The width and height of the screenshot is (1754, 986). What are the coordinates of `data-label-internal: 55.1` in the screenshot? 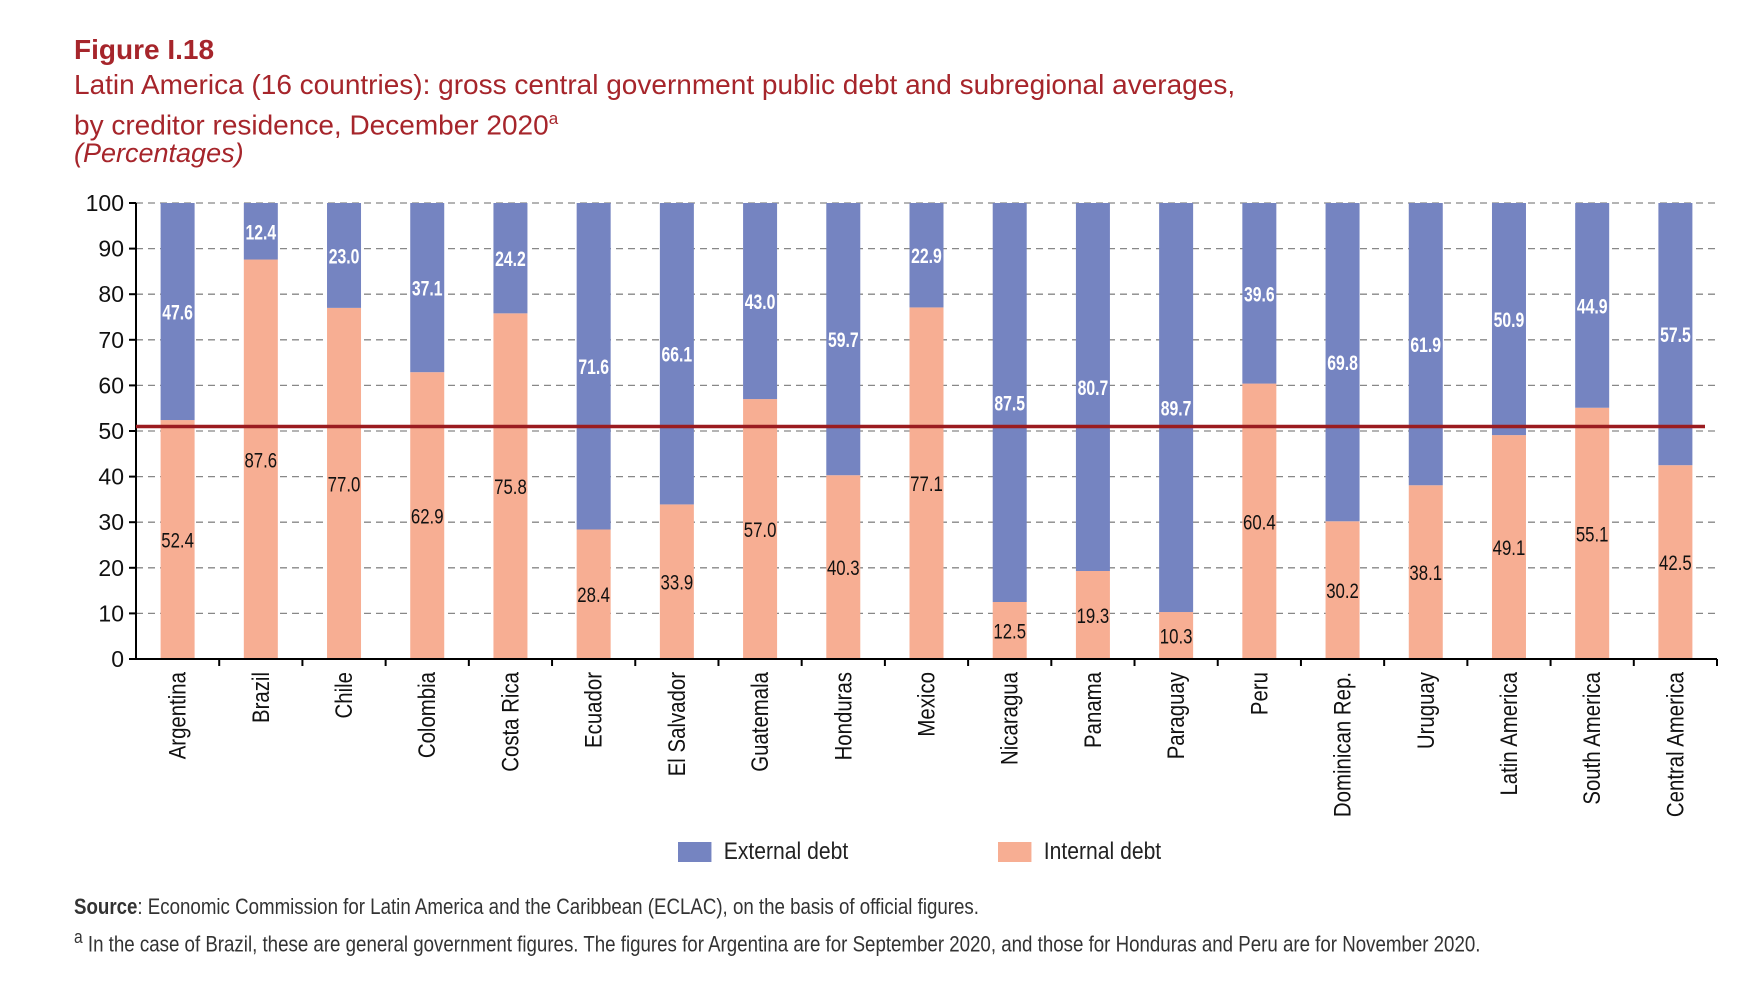 It's located at (1592, 535).